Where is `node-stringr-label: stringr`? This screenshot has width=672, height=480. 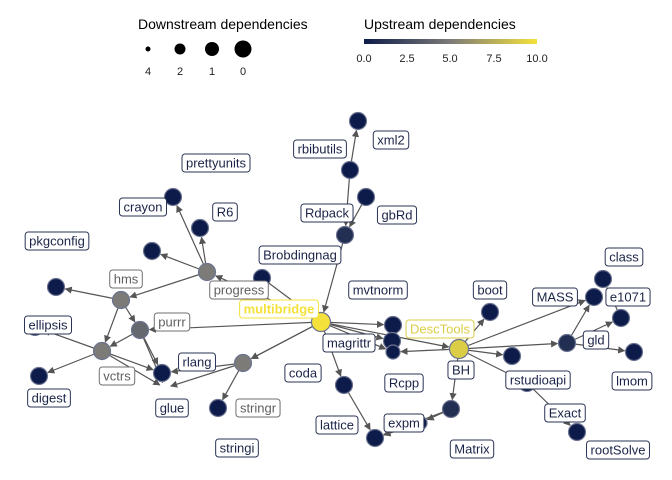 node-stringr-label: stringr is located at coordinates (258, 408).